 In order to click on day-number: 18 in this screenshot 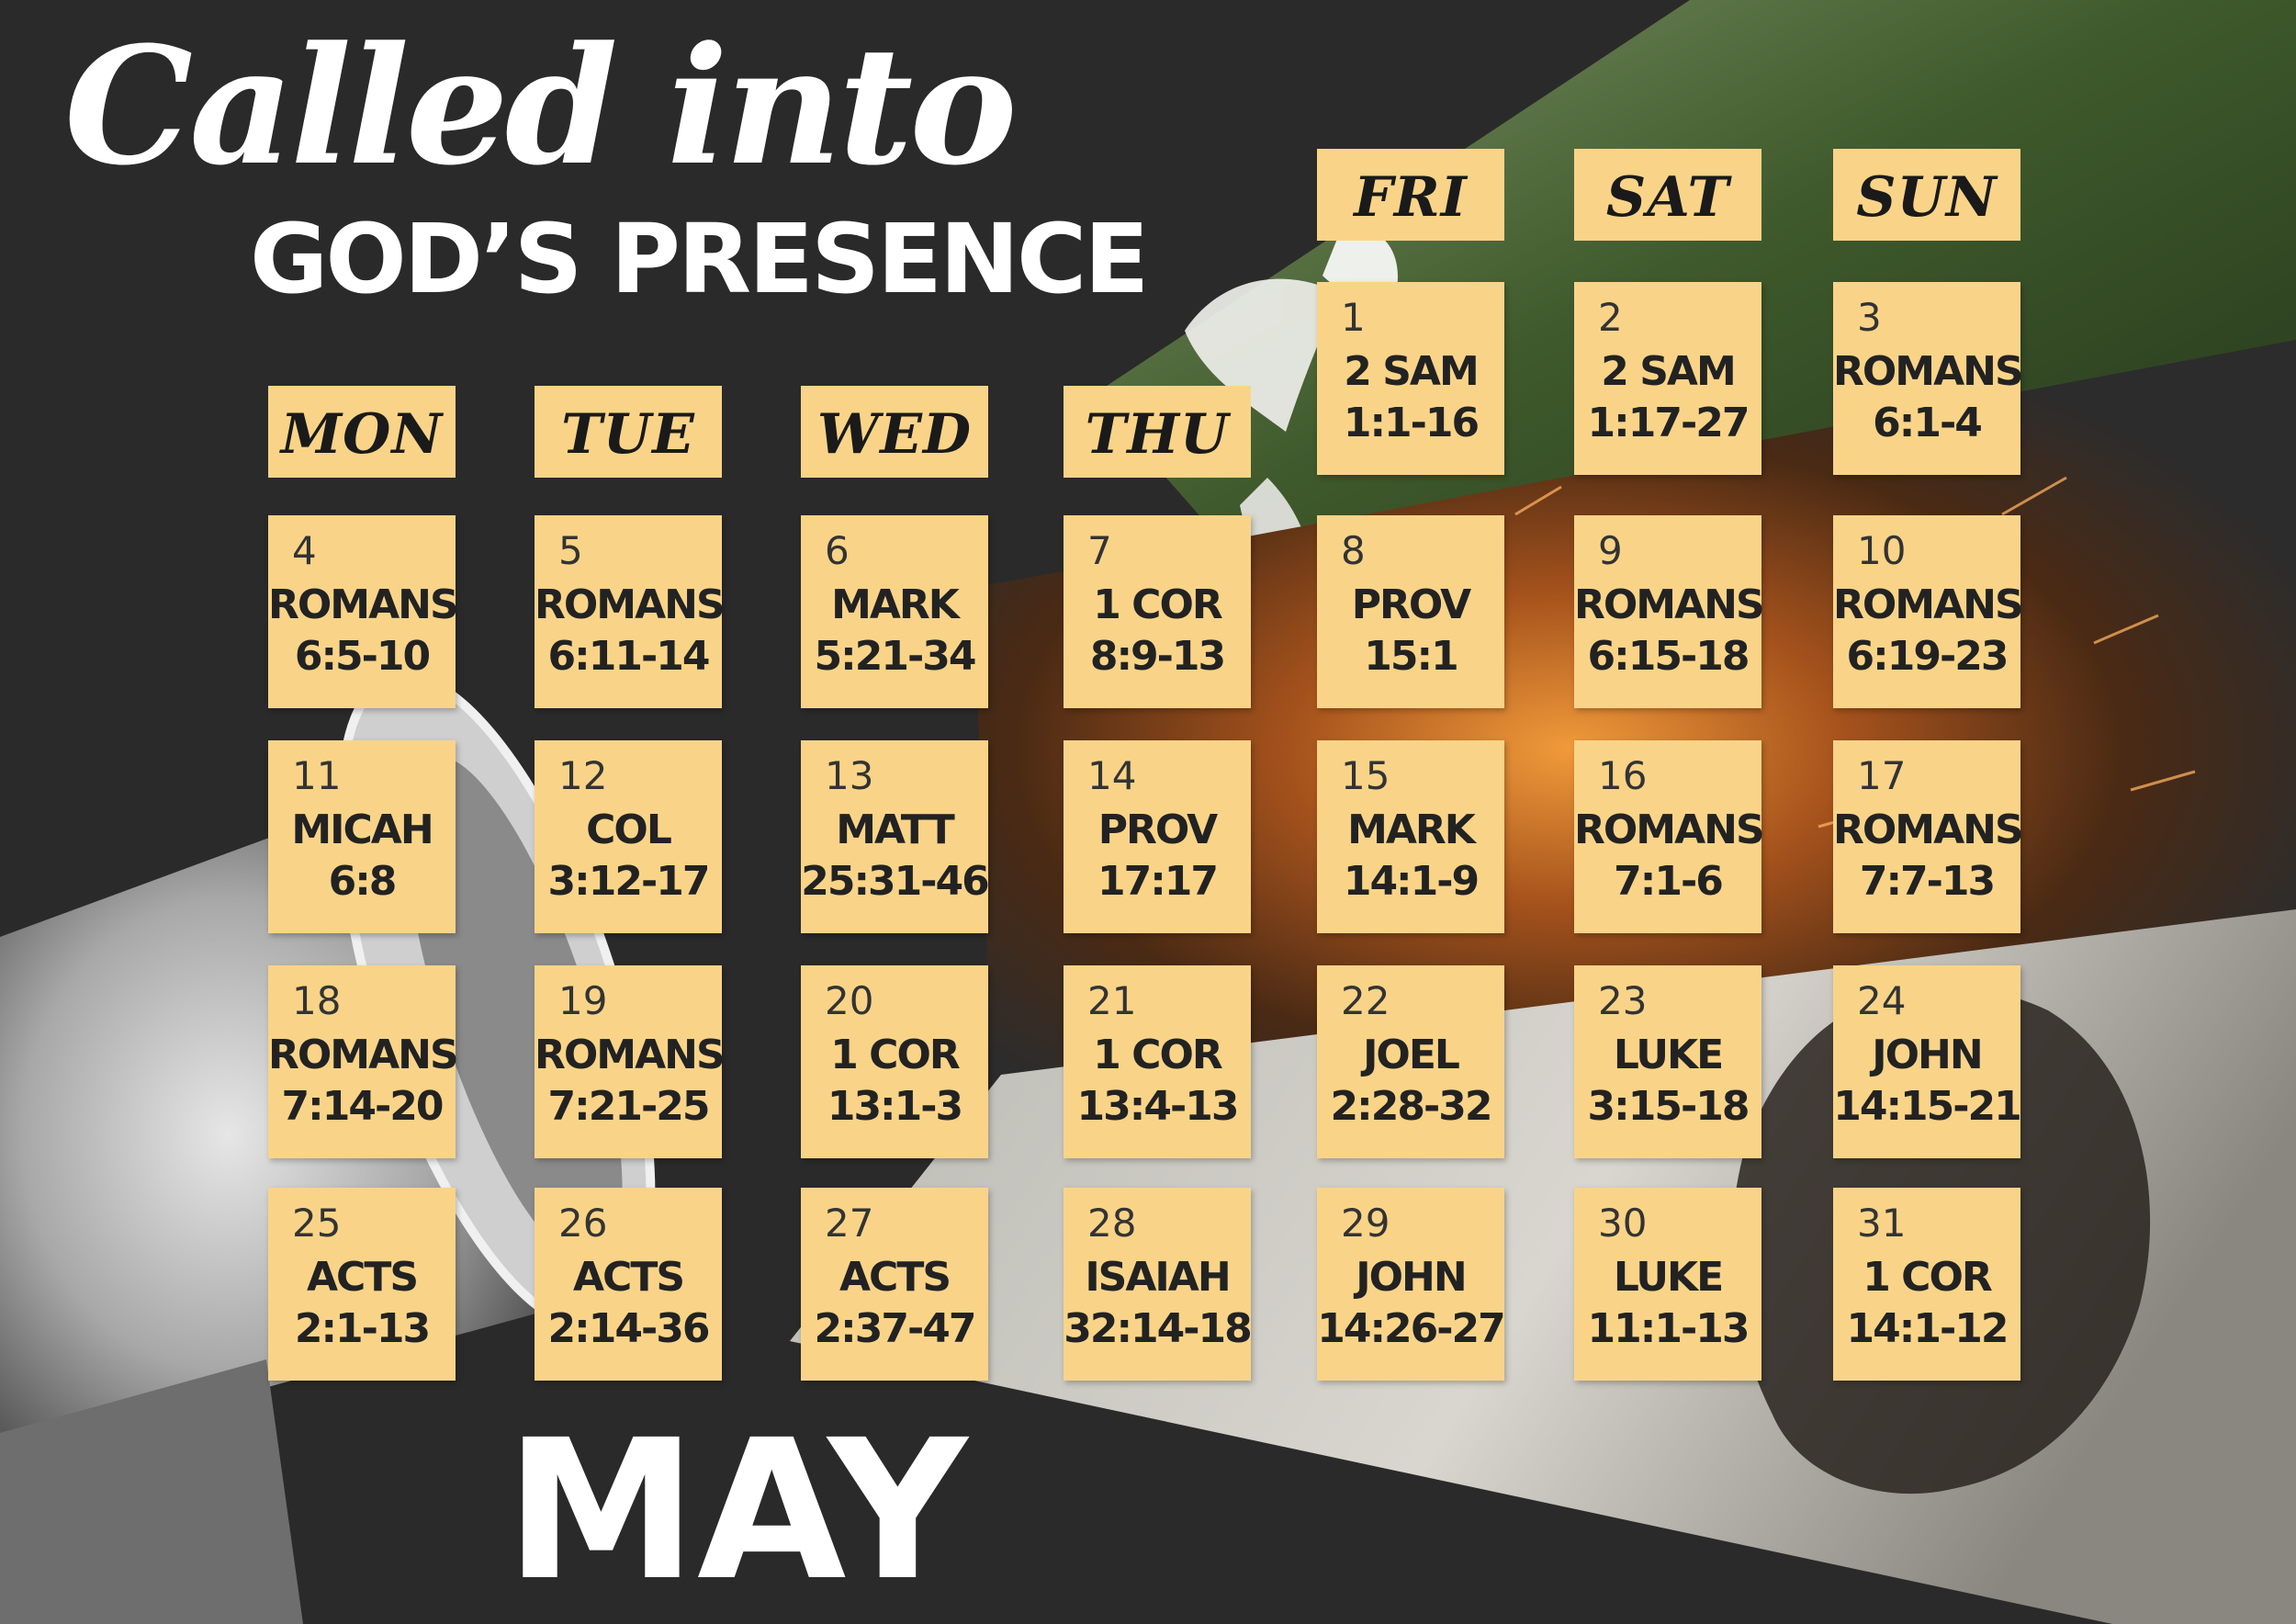, I will do `click(317, 1000)`.